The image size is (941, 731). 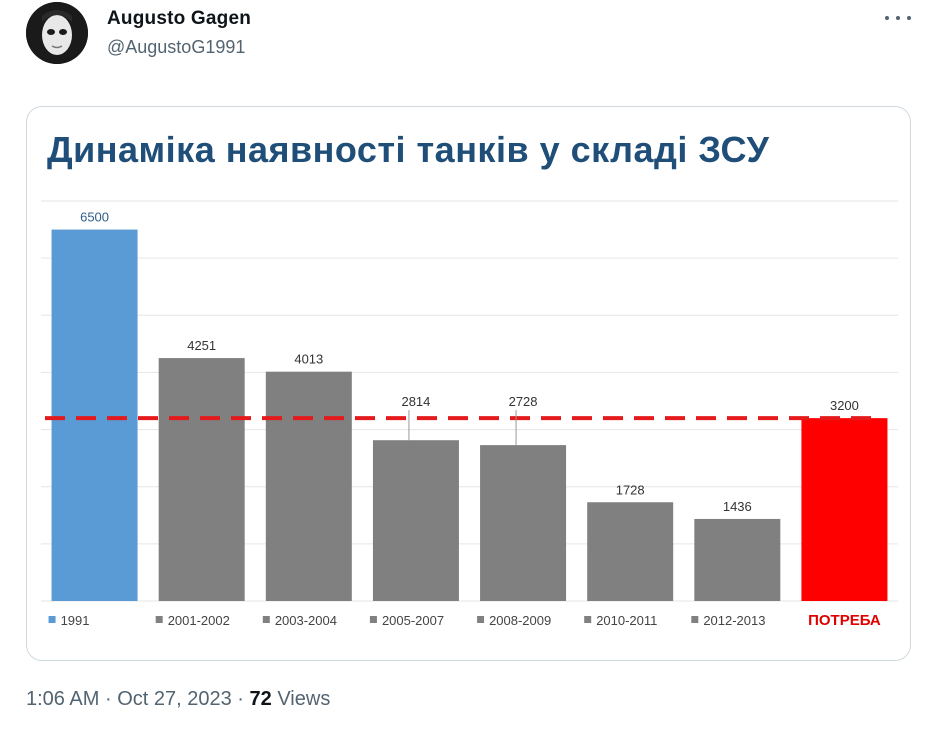 I want to click on tweet-time: 1:06 AM, so click(x=63, y=699).